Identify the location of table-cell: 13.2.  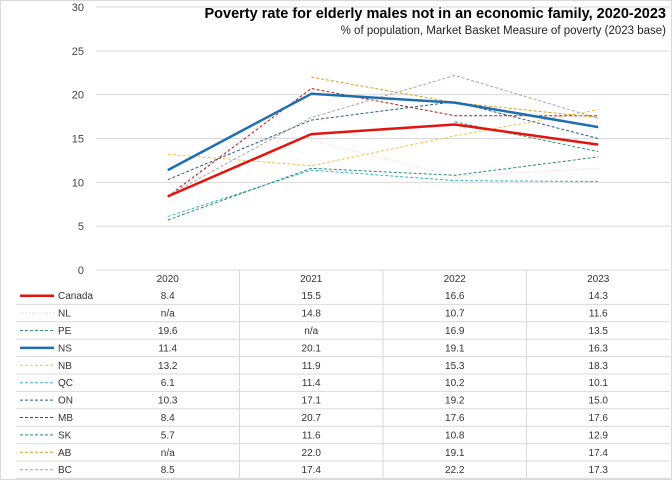
(168, 366).